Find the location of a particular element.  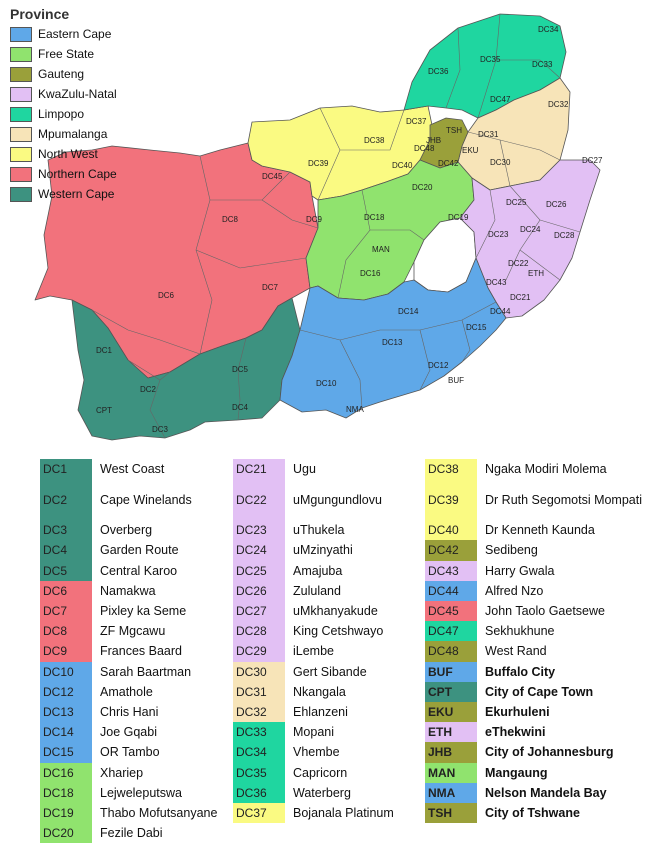

district-name-cell: Buffalo City is located at coordinates (520, 671).